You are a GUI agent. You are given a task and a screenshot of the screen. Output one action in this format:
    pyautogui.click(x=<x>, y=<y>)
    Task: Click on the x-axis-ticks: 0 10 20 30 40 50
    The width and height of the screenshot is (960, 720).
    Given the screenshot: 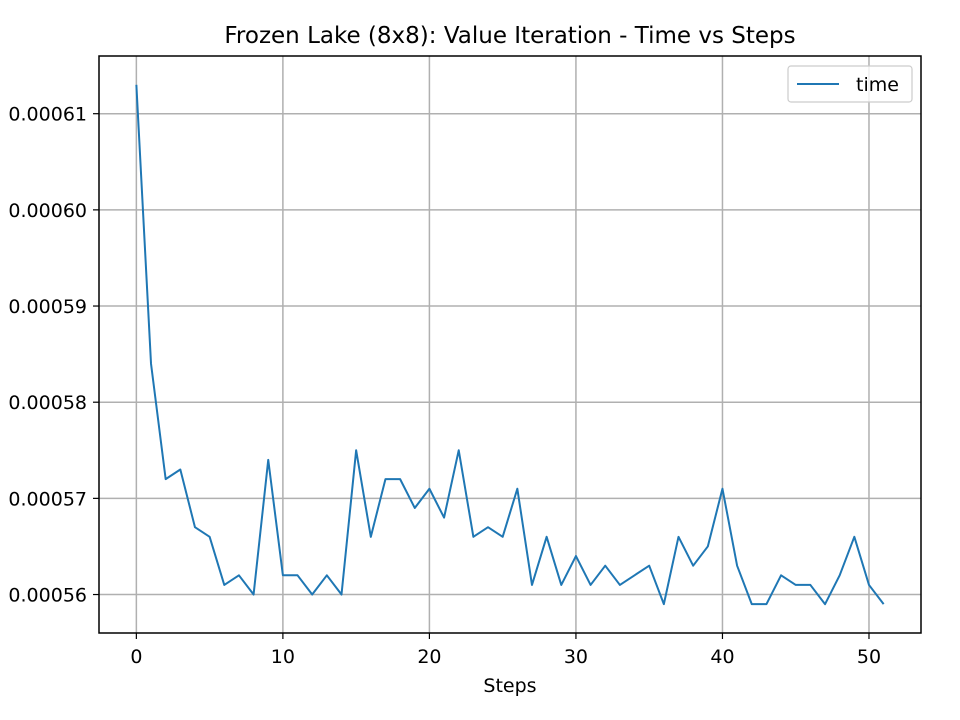 What is the action you would take?
    pyautogui.click(x=505, y=650)
    